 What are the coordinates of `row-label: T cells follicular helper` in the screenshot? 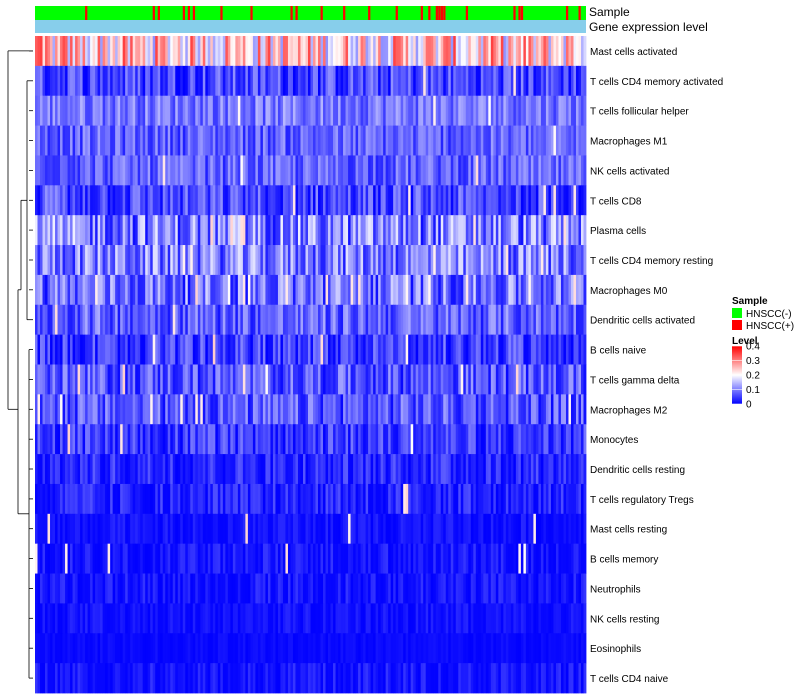 It's located at (639, 112).